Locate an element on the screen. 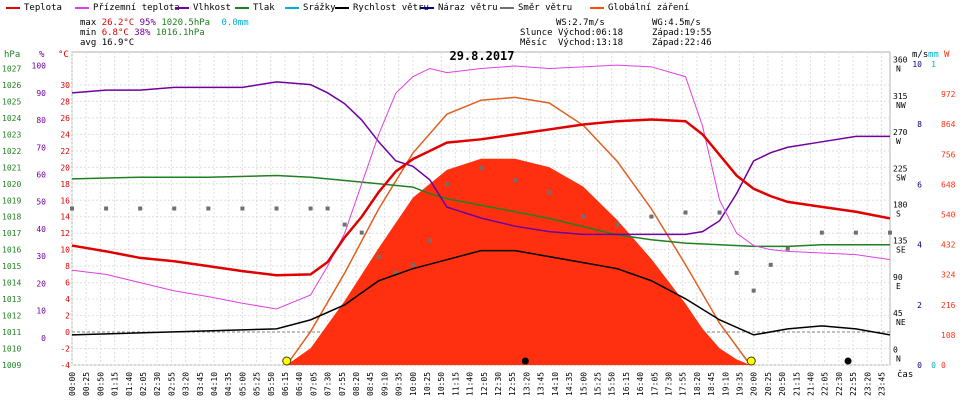 This screenshot has height=400, width=966. moonset-marker is located at coordinates (848, 361).